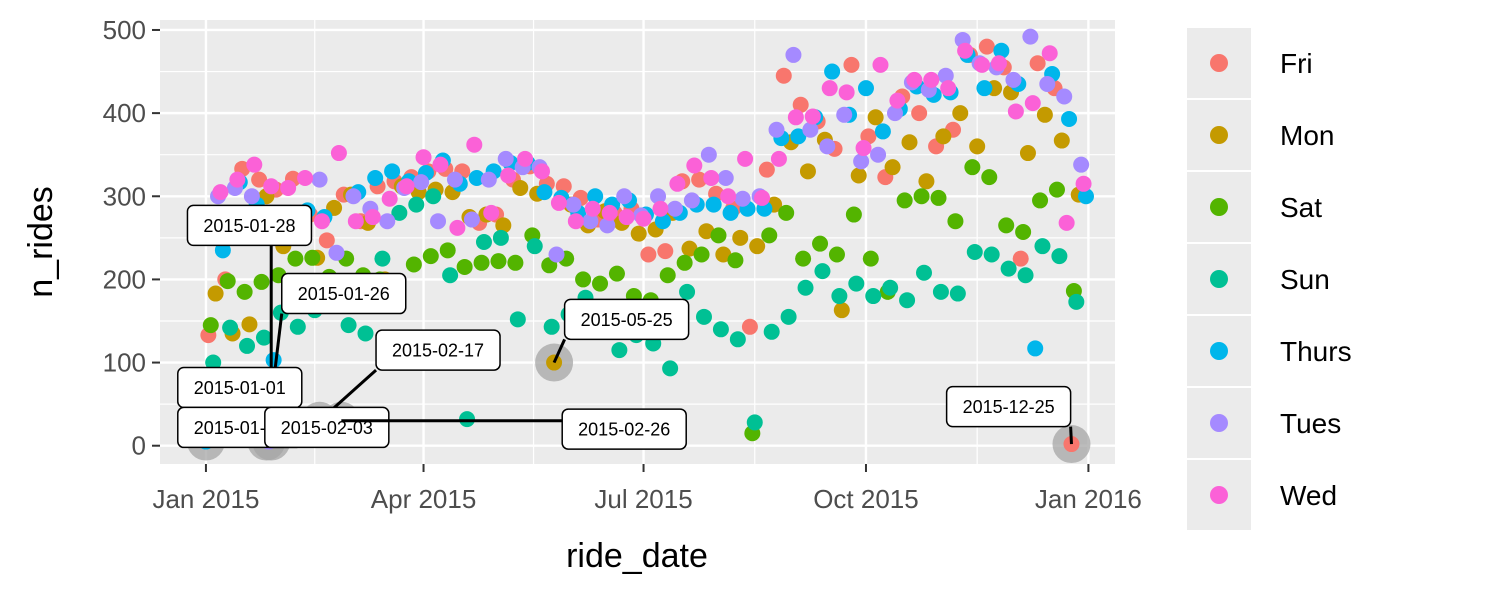 The image size is (1500, 600). I want to click on x-tick-label: Jan 2015, so click(205, 499).